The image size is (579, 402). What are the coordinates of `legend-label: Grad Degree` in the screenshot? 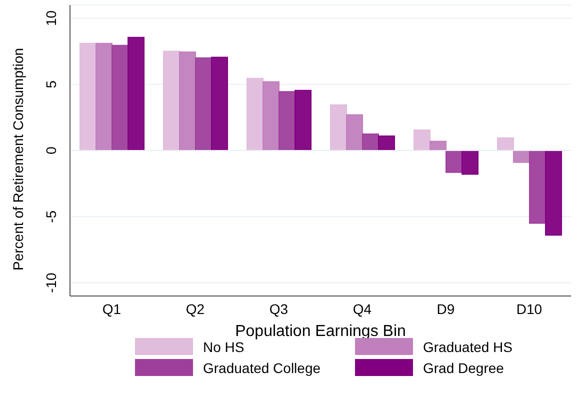 It's located at (463, 368).